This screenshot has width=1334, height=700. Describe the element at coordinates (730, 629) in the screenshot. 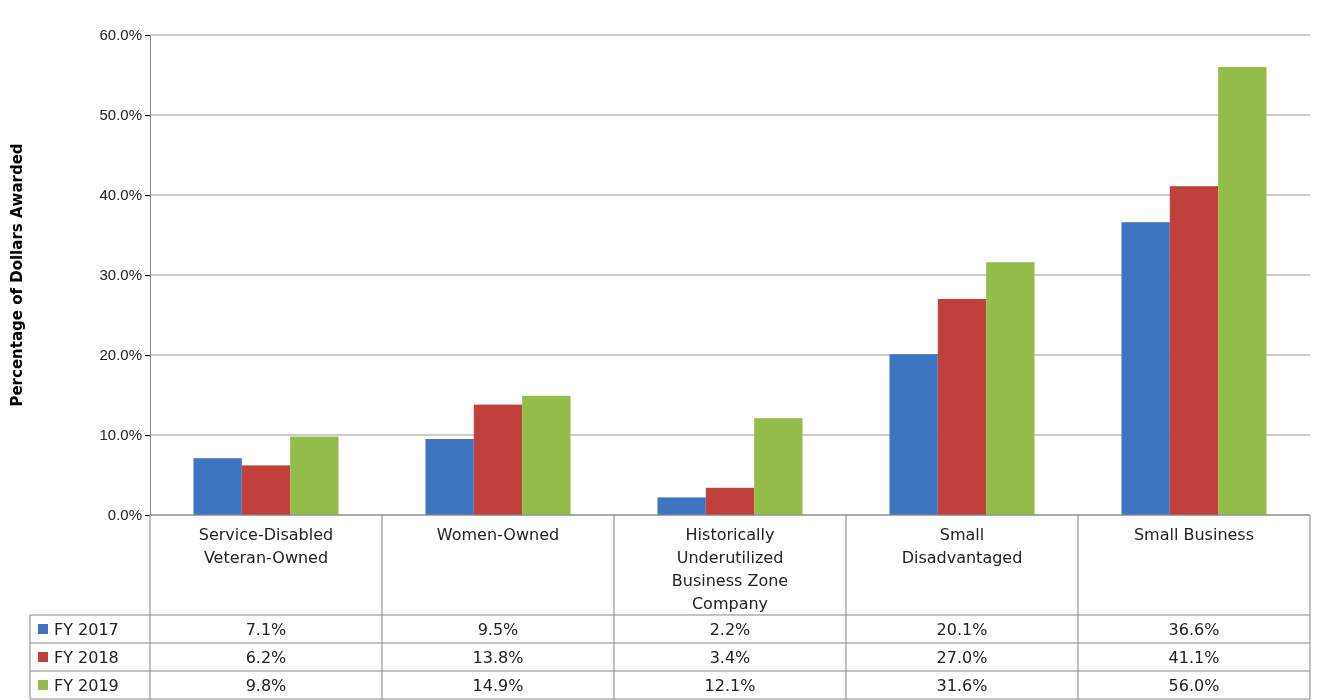

I see `data-label: 2.2%` at that location.